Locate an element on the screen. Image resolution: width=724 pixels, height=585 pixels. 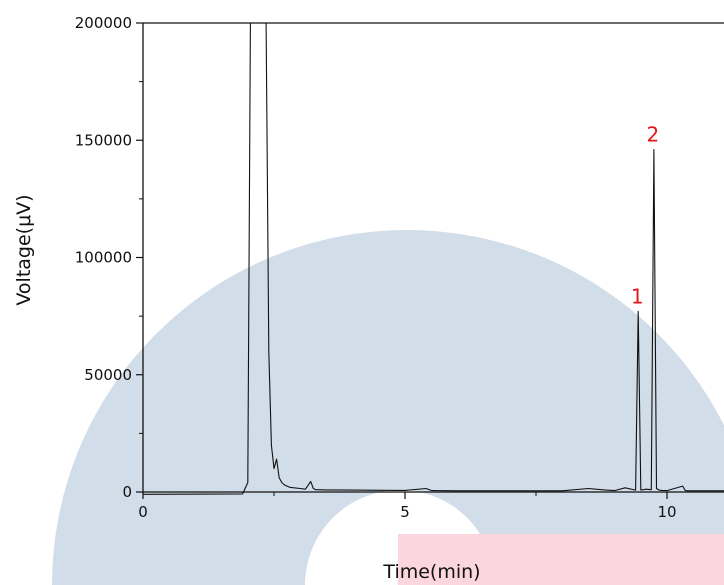
peak-label: 1 is located at coordinates (637, 296).